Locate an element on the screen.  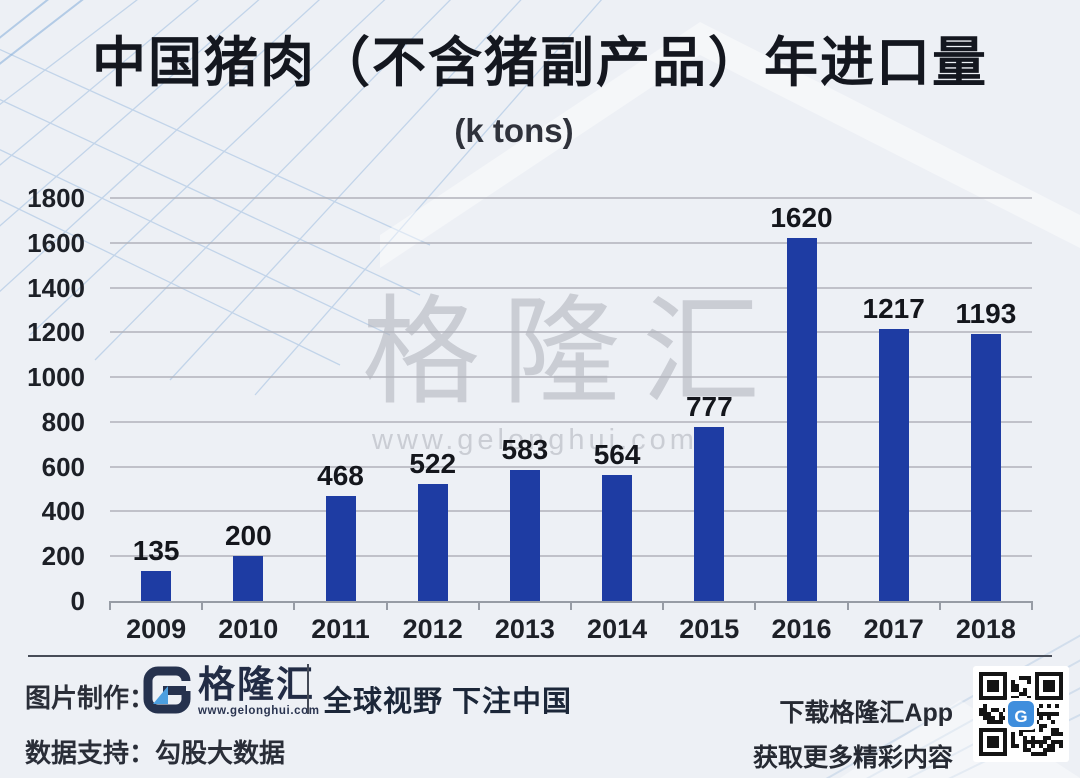
bar-value-label: 564 is located at coordinates (617, 454).